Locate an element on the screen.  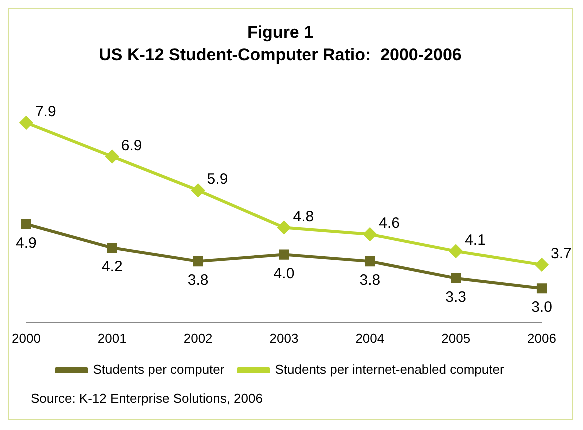
x-tick-label: 2000 is located at coordinates (26, 338).